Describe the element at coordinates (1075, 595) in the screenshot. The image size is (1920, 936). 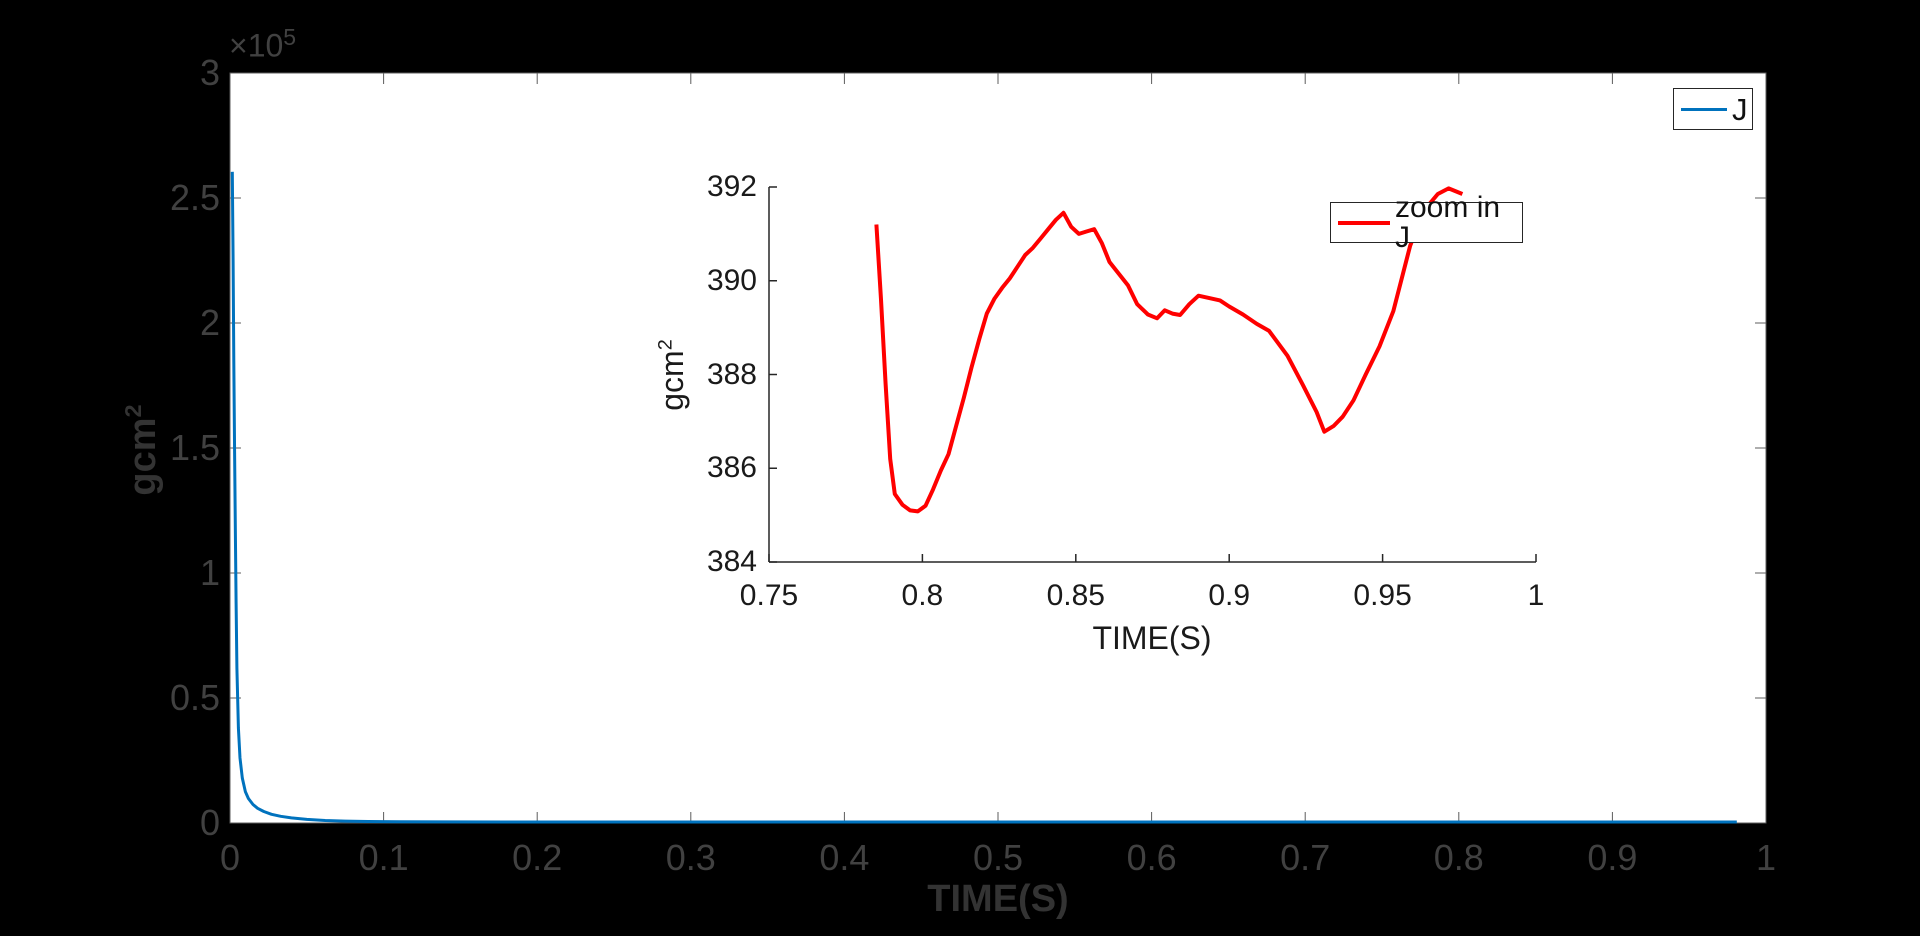
I see `inset-x-tick-label: 0.85` at that location.